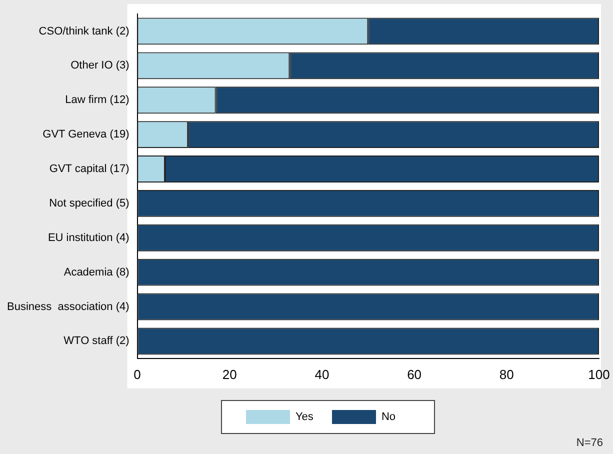 This screenshot has height=454, width=613. I want to click on legend-label: No, so click(388, 417).